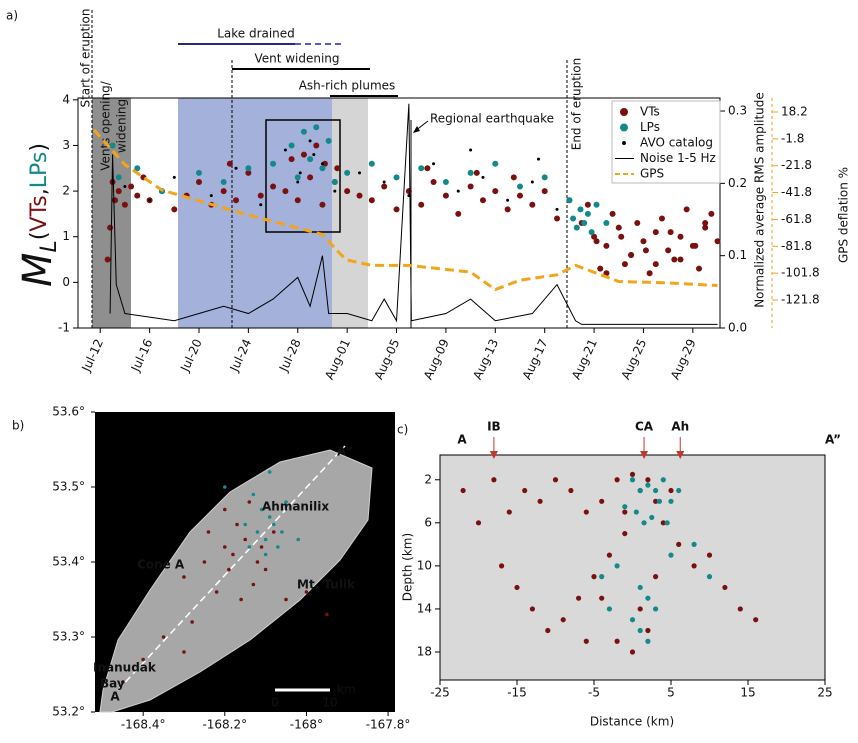  What do you see at coordinates (492, 119) in the screenshot?
I see `annotation: Regional earthquake` at bounding box center [492, 119].